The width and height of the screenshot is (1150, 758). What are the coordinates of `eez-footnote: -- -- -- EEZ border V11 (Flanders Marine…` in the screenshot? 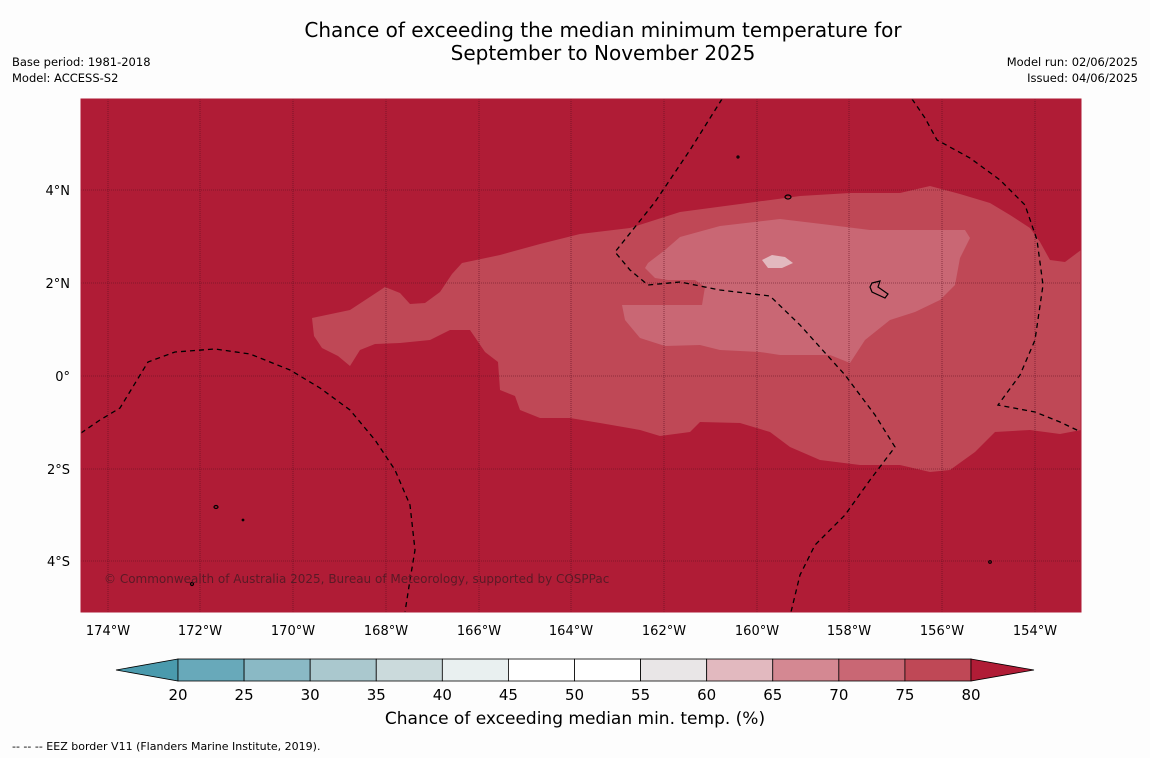 It's located at (166, 746).